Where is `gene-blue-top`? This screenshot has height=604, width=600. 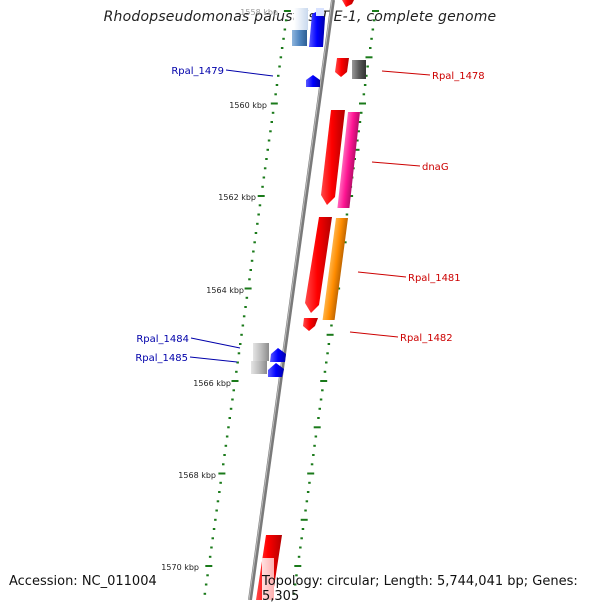 gene-blue-top is located at coordinates (317, 28).